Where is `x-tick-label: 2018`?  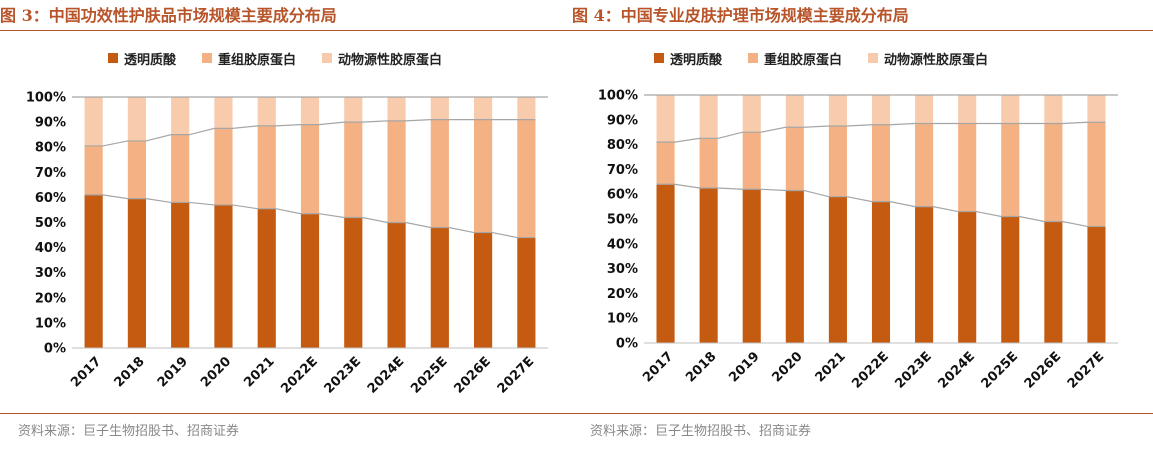
x-tick-label: 2018 is located at coordinates (130, 372).